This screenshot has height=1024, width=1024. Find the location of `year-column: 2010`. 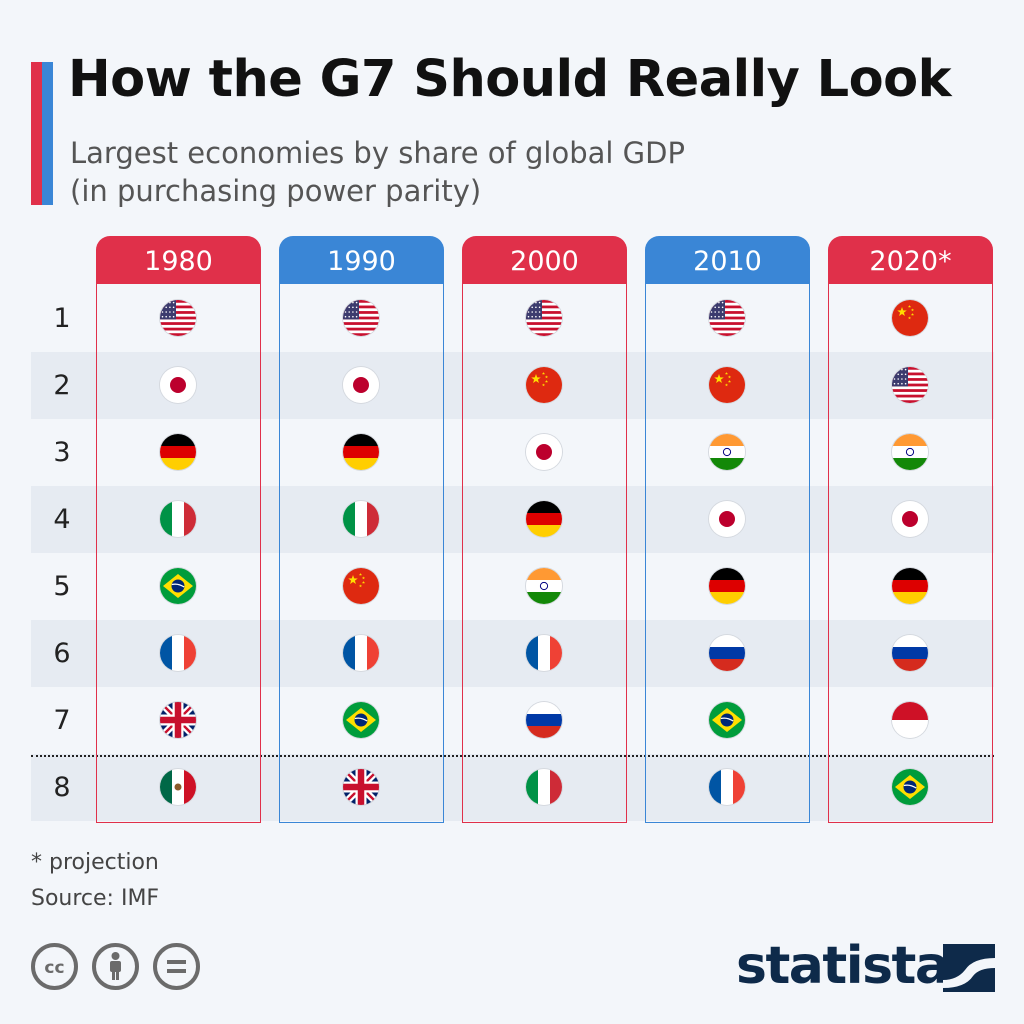

year-column: 2010 is located at coordinates (727, 529).